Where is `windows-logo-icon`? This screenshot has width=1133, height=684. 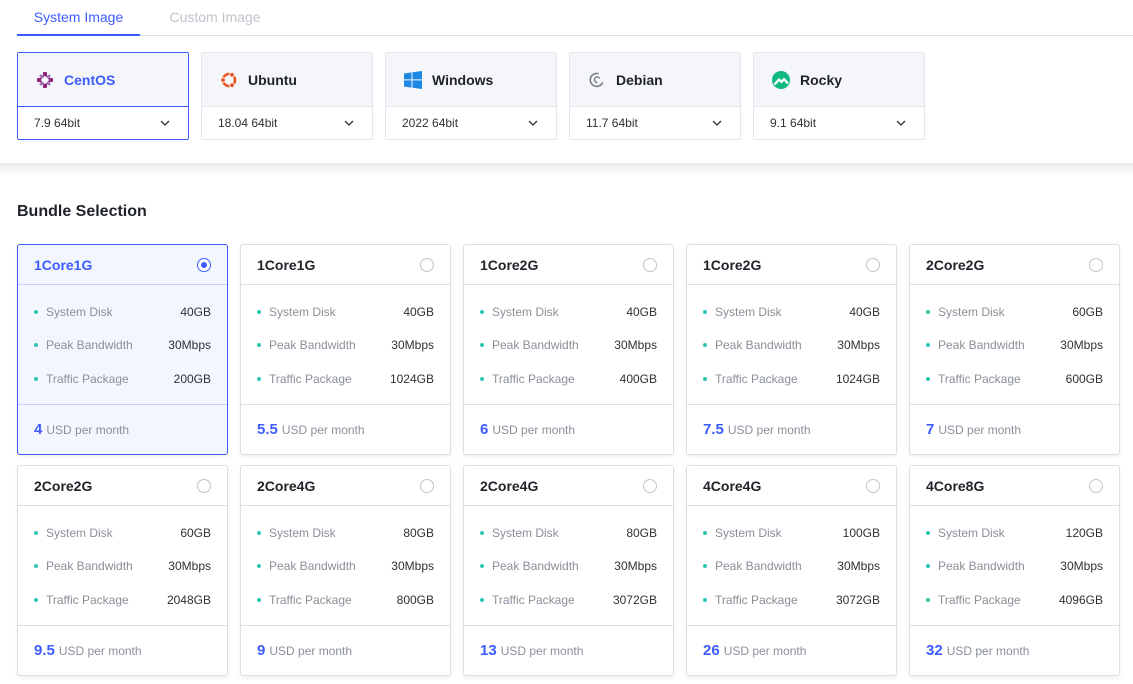 windows-logo-icon is located at coordinates (413, 80).